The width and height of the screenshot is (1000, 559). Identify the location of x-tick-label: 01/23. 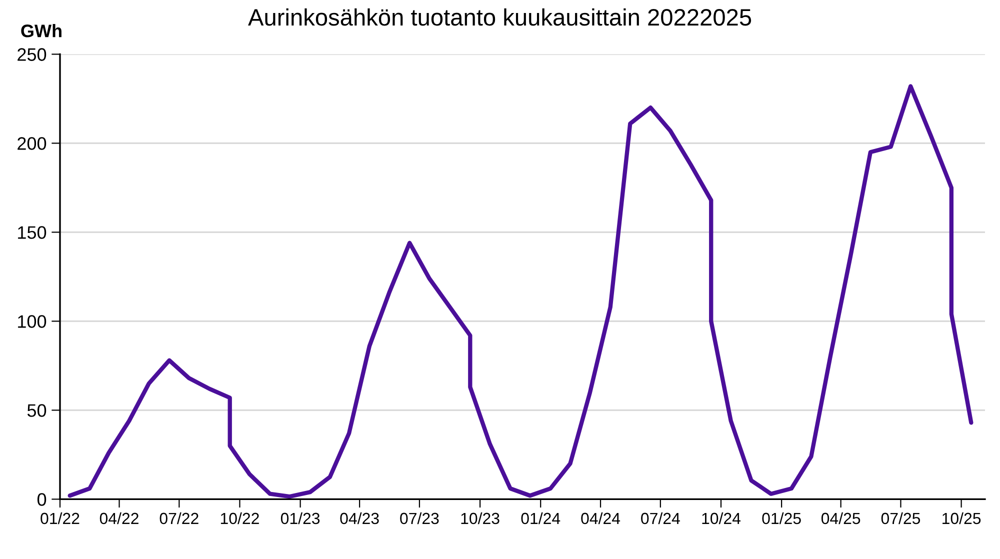
(300, 518).